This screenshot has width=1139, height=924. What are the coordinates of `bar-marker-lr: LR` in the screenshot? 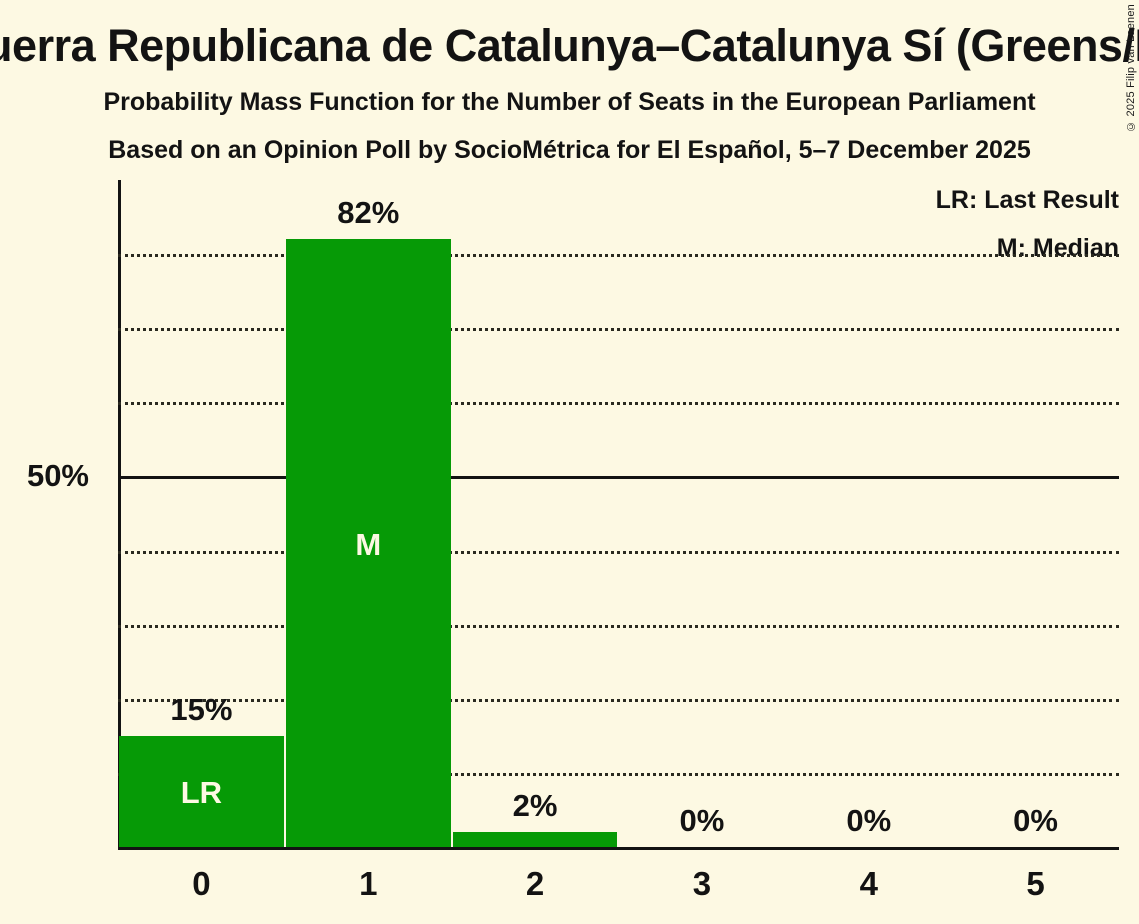 It's located at (201, 793).